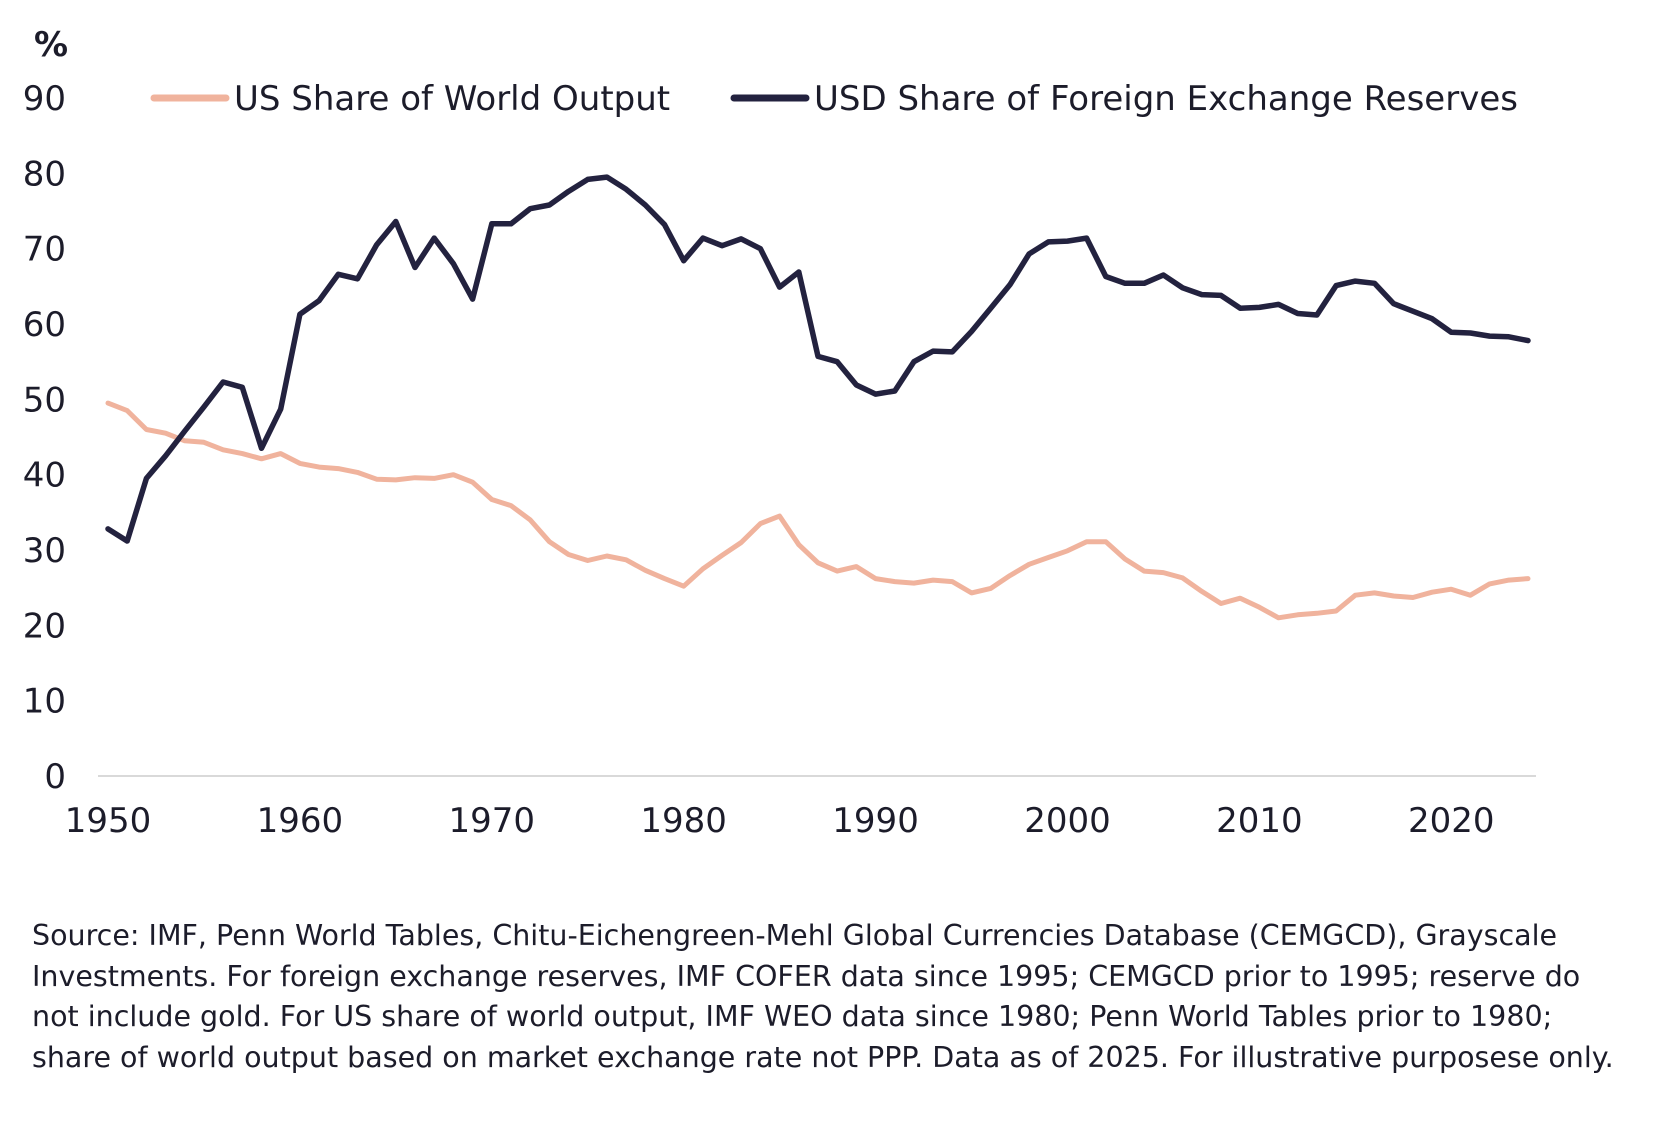 The image size is (1658, 1136). Describe the element at coordinates (44, 626) in the screenshot. I see `y-tick-label: 20` at that location.